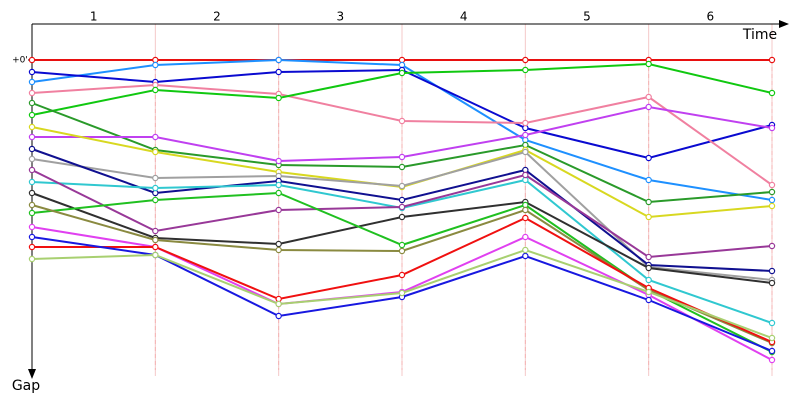 The height and width of the screenshot is (400, 800). What do you see at coordinates (464, 17) in the screenshot?
I see `lap-label: 4` at bounding box center [464, 17].